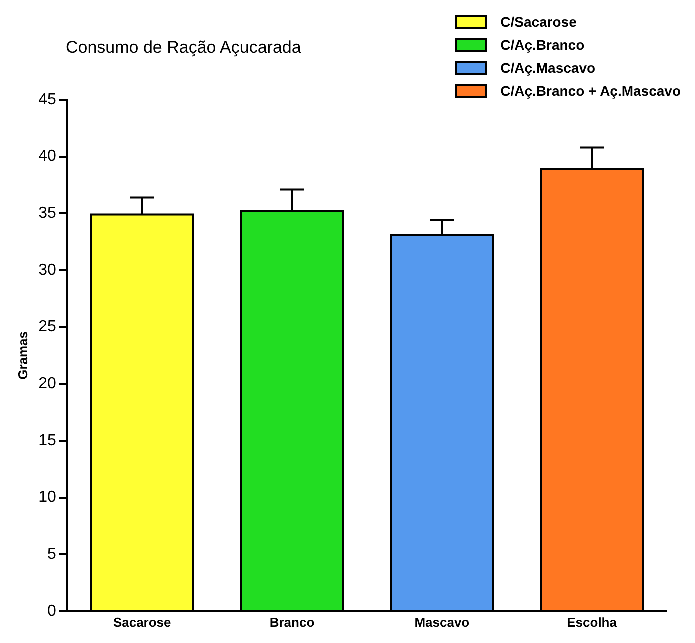 The image size is (695, 643). Describe the element at coordinates (142, 622) in the screenshot. I see `x-tick-label: Sacarose` at that location.